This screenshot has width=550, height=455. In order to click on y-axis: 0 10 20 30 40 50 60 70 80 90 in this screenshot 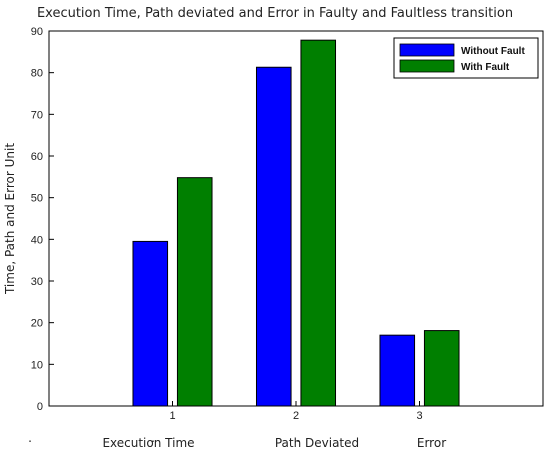, I will do `click(42, 219)`.